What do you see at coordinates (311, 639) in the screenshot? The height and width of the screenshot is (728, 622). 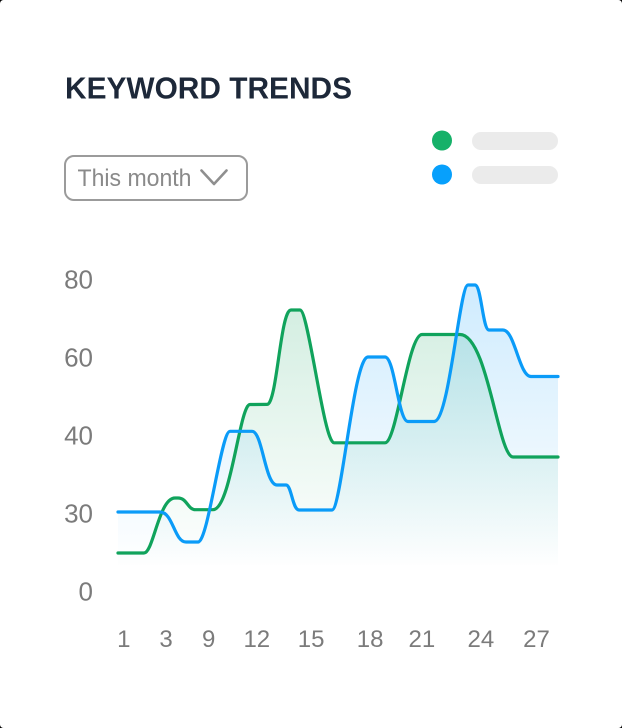 I see `svg-text: 15` at bounding box center [311, 639].